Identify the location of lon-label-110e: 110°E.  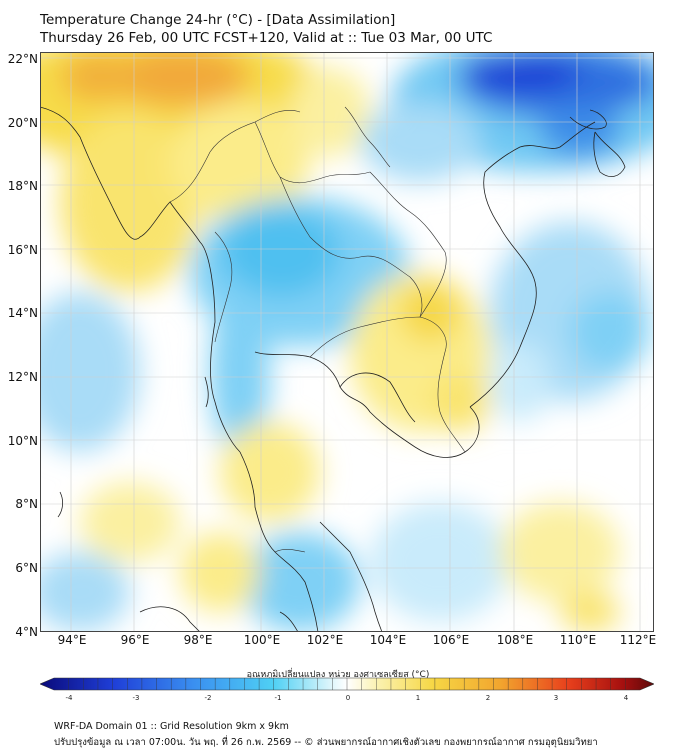
(578, 640).